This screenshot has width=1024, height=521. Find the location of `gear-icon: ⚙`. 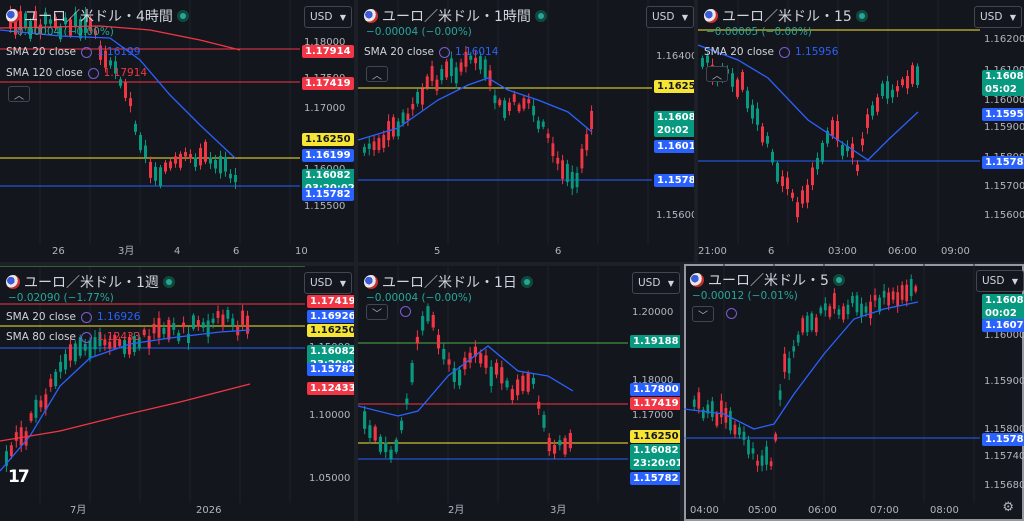

gear-icon: ⚙ is located at coordinates (1008, 507).